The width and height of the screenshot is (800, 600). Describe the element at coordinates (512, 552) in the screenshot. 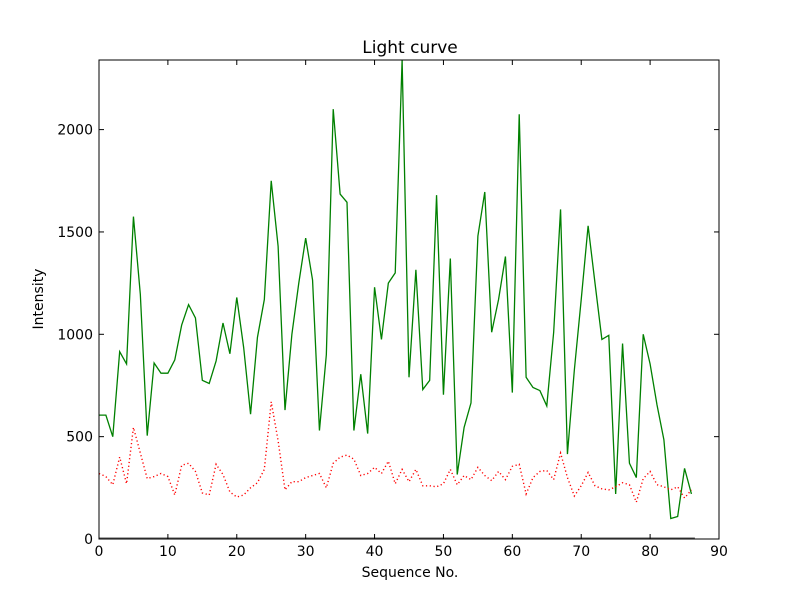

I see `x-tick-label: 60` at that location.